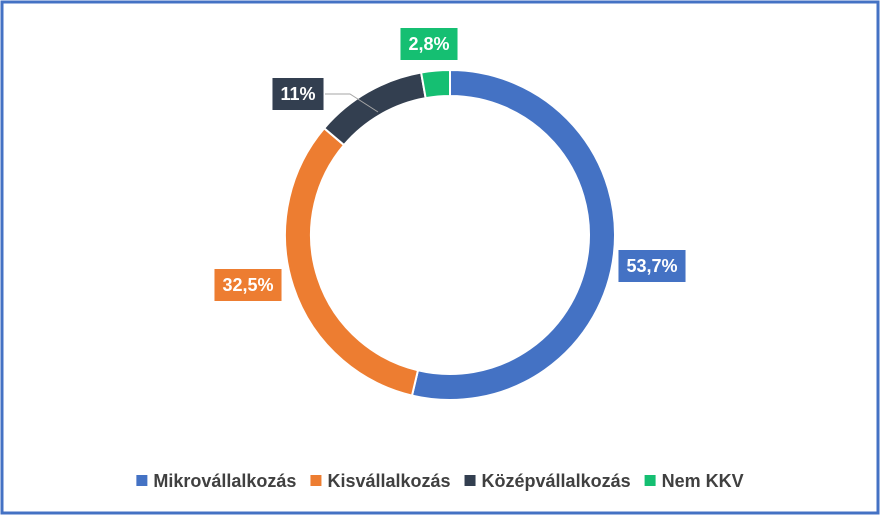 The image size is (880, 515). I want to click on data-label: 11%, so click(297, 94).